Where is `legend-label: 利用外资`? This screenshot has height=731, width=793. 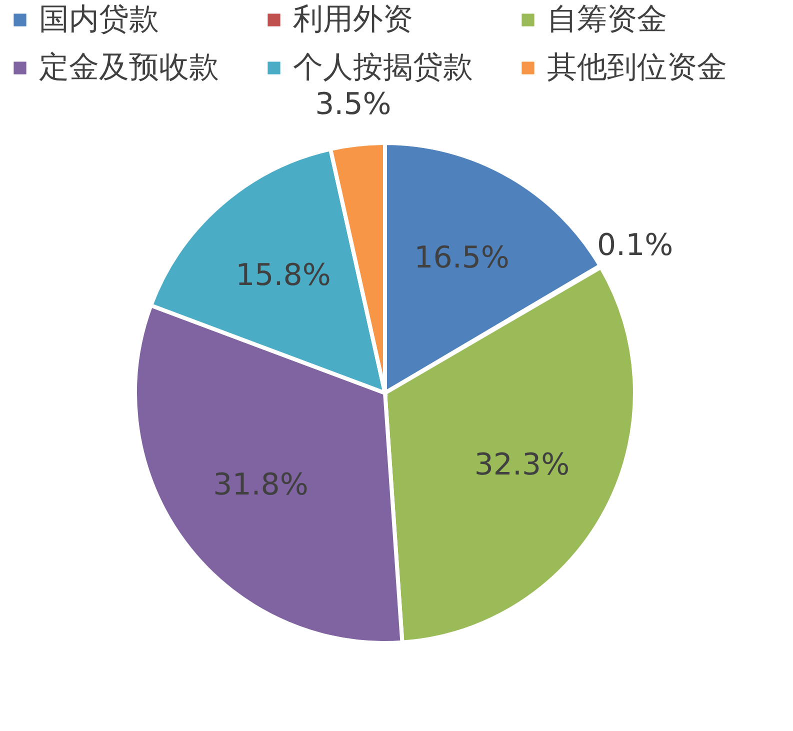 legend-label: 利用外资 is located at coordinates (353, 19).